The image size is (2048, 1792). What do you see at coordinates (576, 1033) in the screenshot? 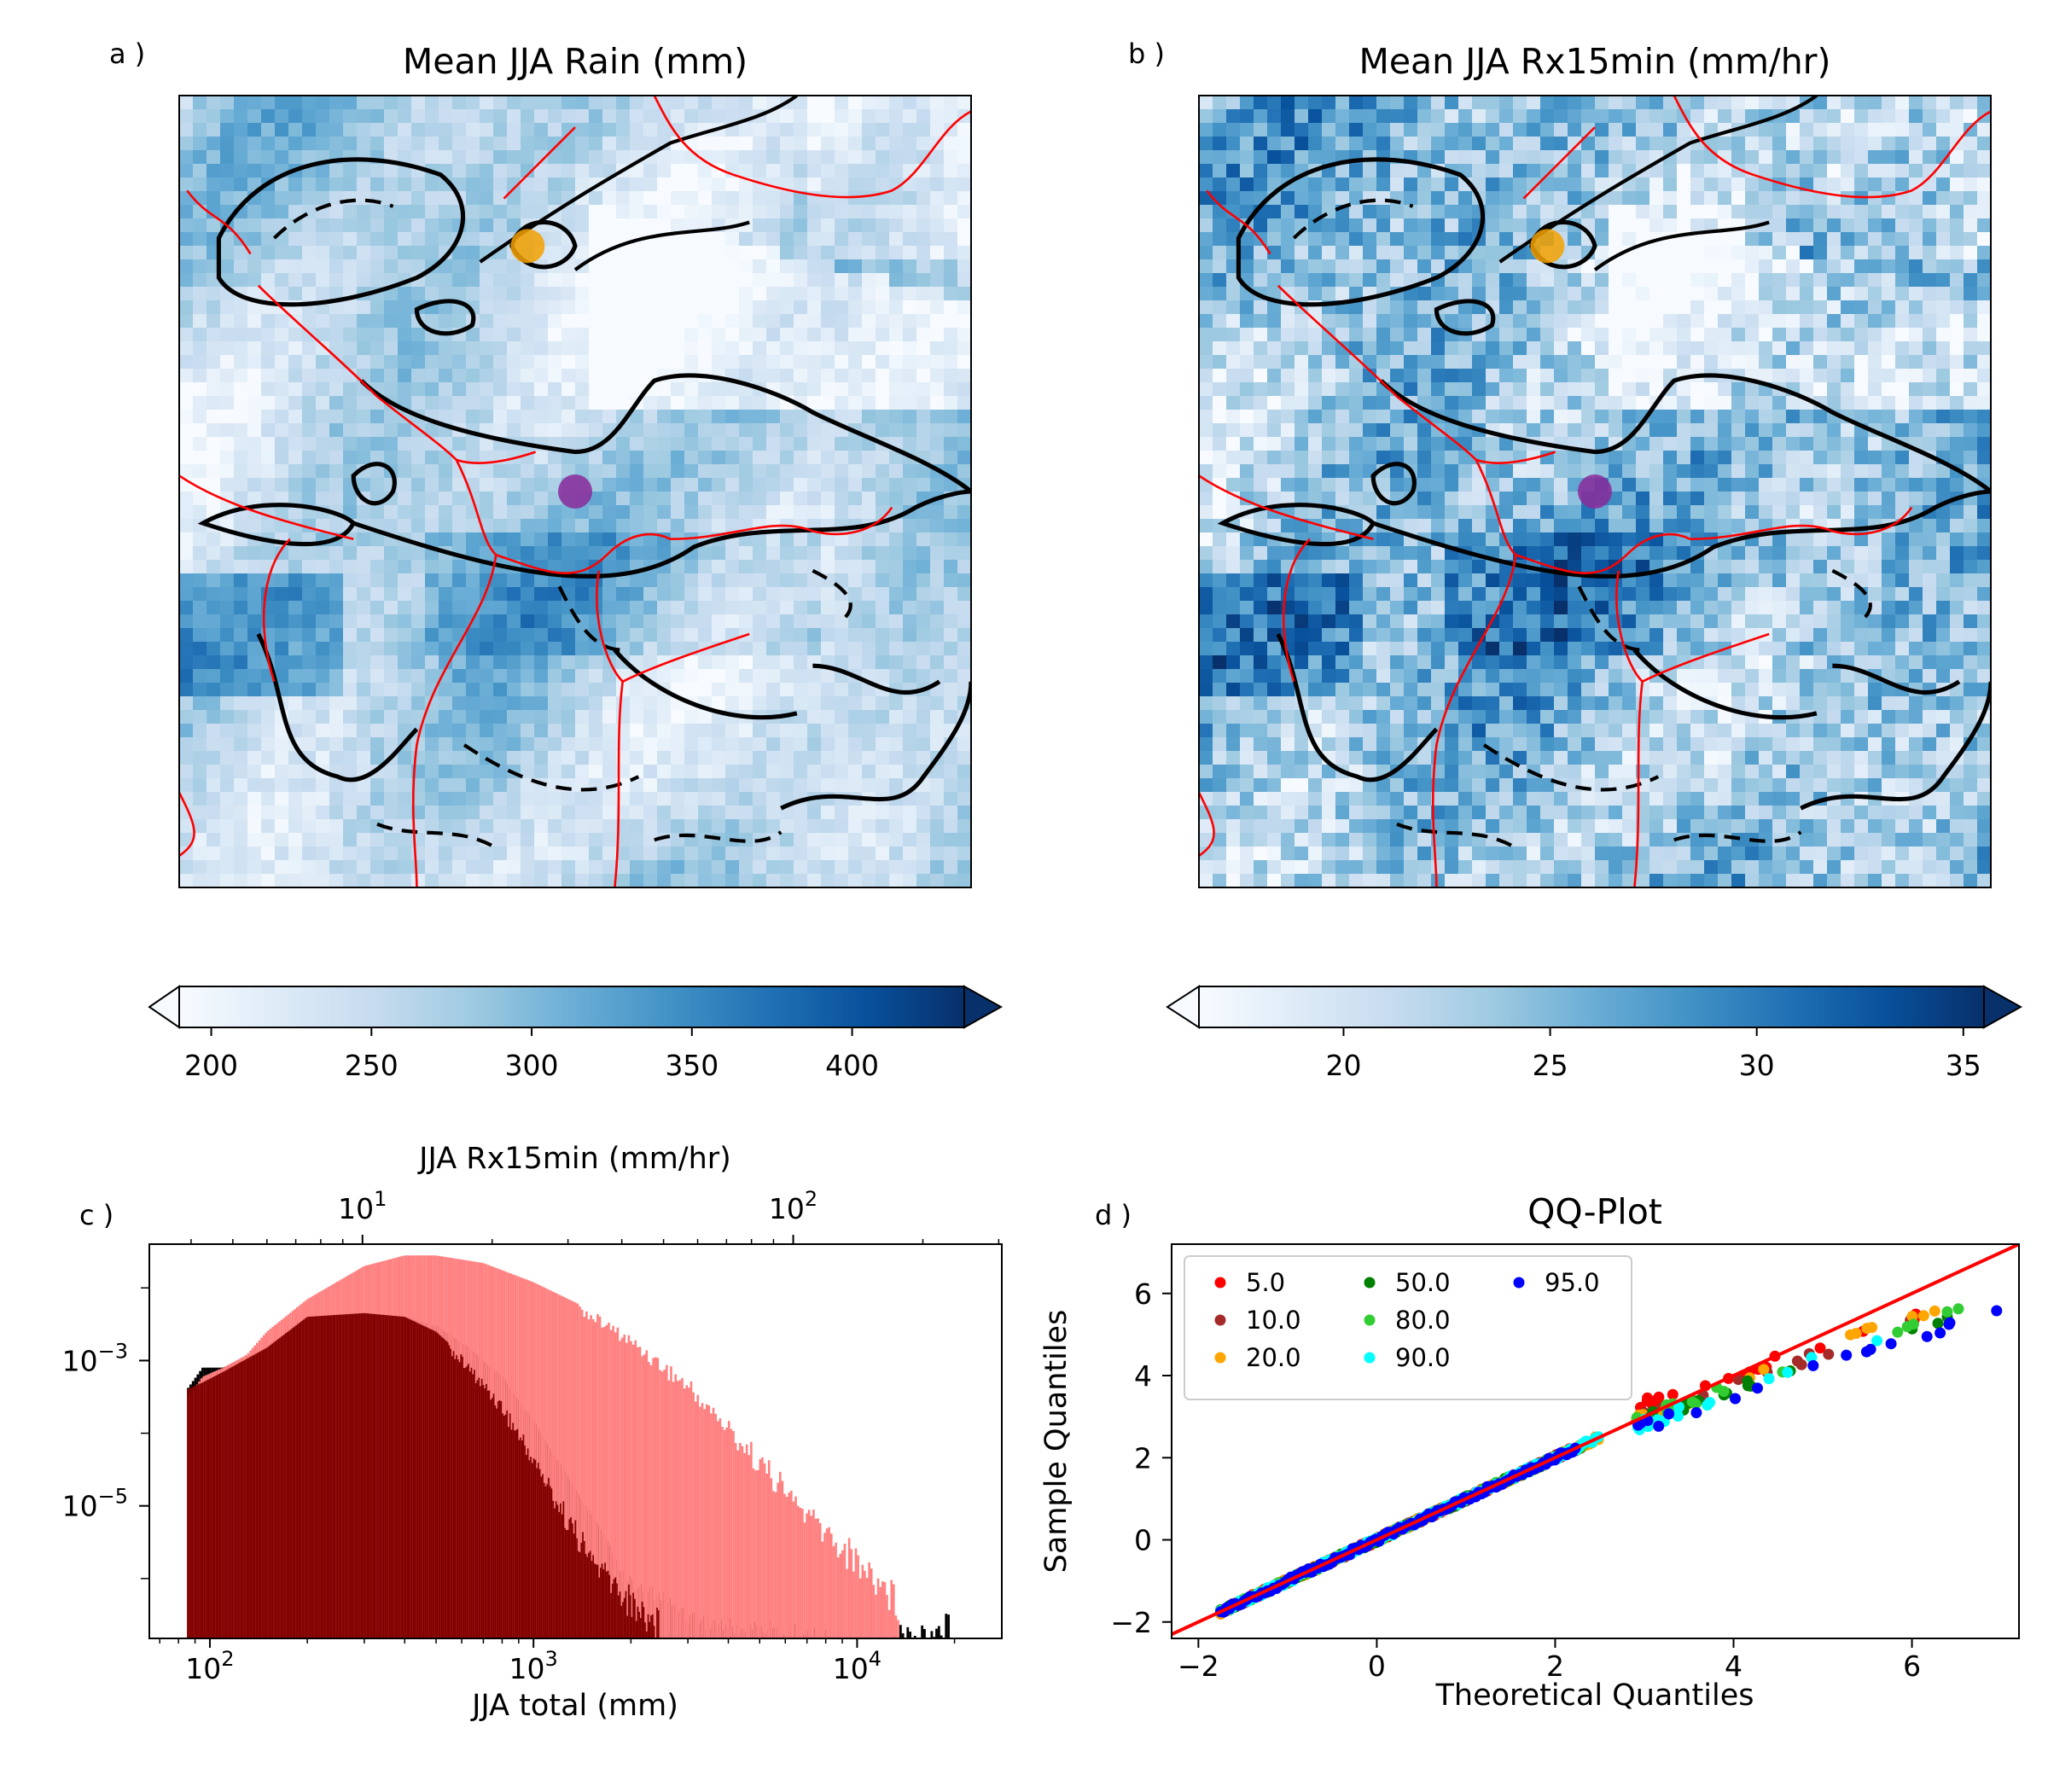
I see `panel-a-colorbar: 200 250 300 350 400` at bounding box center [576, 1033].